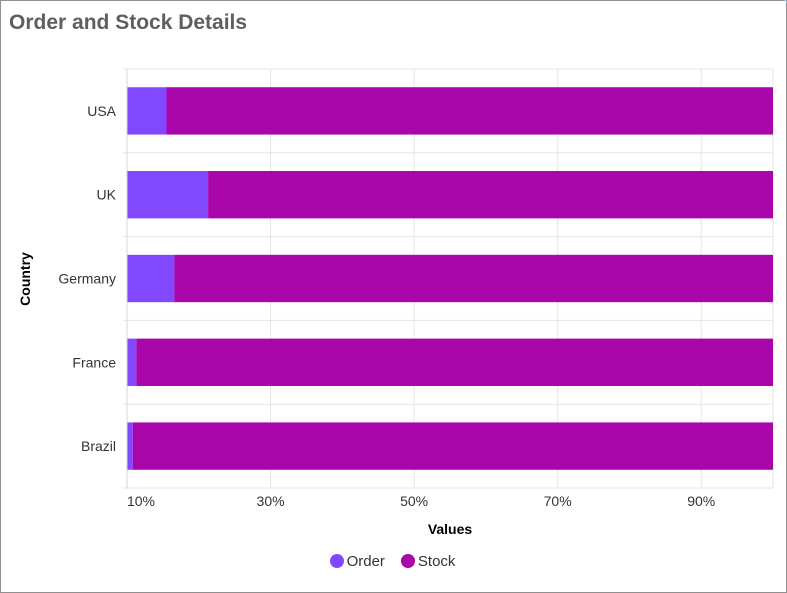 The width and height of the screenshot is (787, 593). Describe the element at coordinates (107, 195) in the screenshot. I see `y-tick-label: UK` at that location.